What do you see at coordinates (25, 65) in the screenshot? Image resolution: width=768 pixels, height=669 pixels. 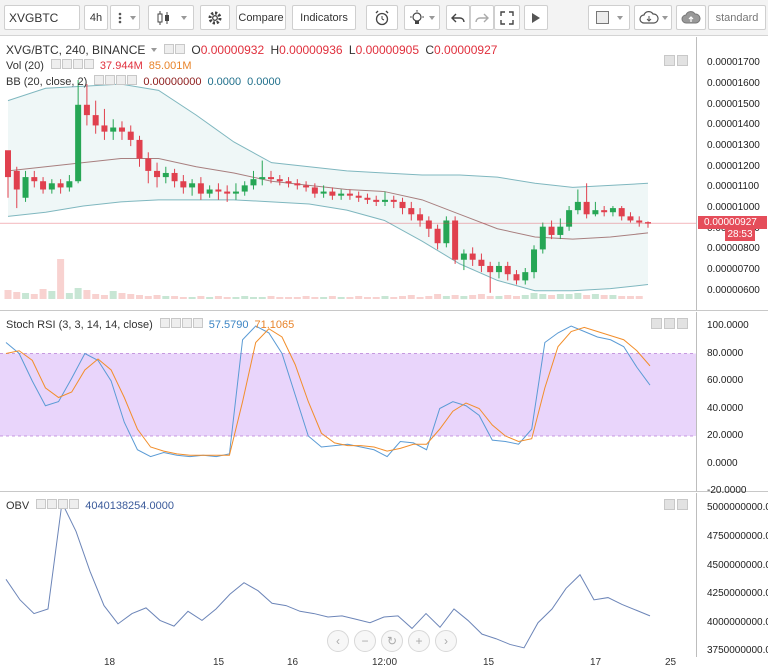 I see `volume-label: Vol (20)` at bounding box center [25, 65].